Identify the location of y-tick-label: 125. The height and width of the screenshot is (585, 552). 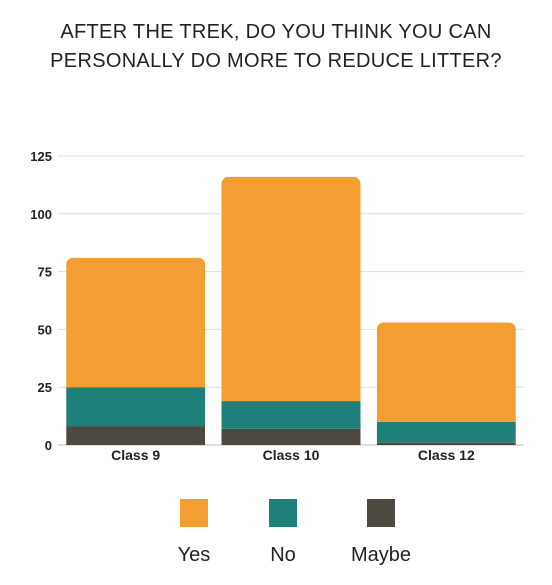
(41, 156).